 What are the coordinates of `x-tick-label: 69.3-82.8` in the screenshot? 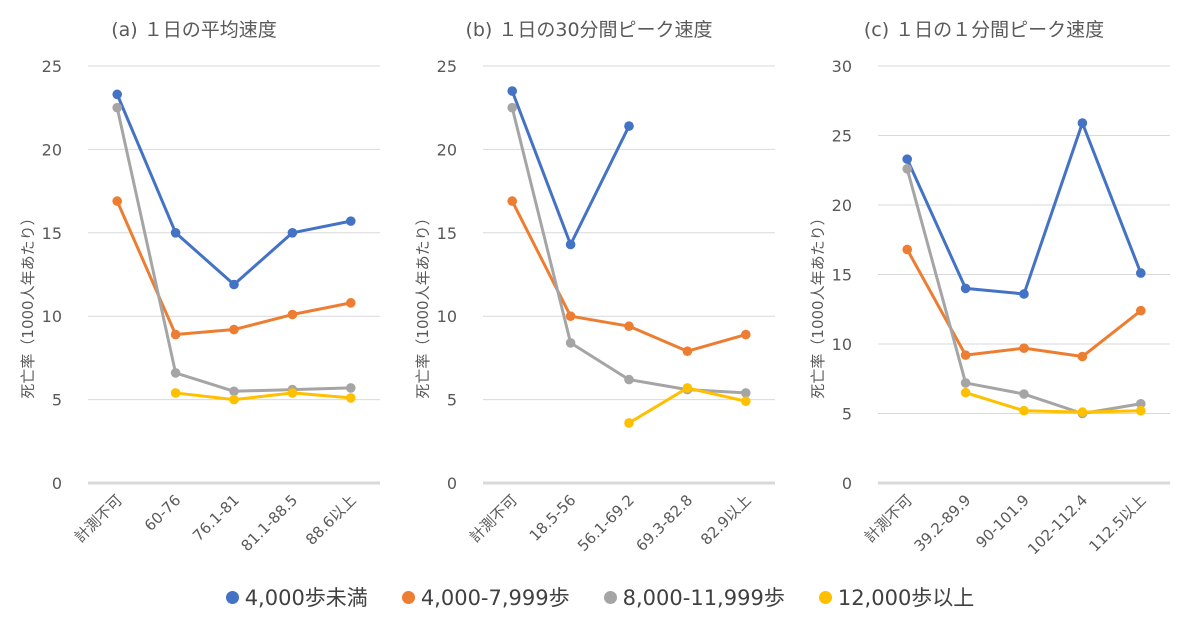 It's located at (664, 523).